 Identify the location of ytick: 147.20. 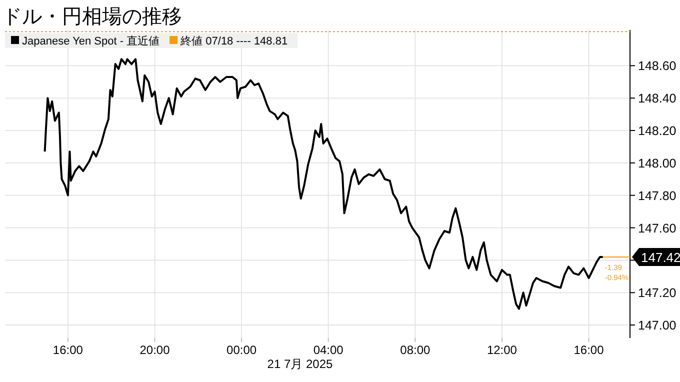
(657, 293).